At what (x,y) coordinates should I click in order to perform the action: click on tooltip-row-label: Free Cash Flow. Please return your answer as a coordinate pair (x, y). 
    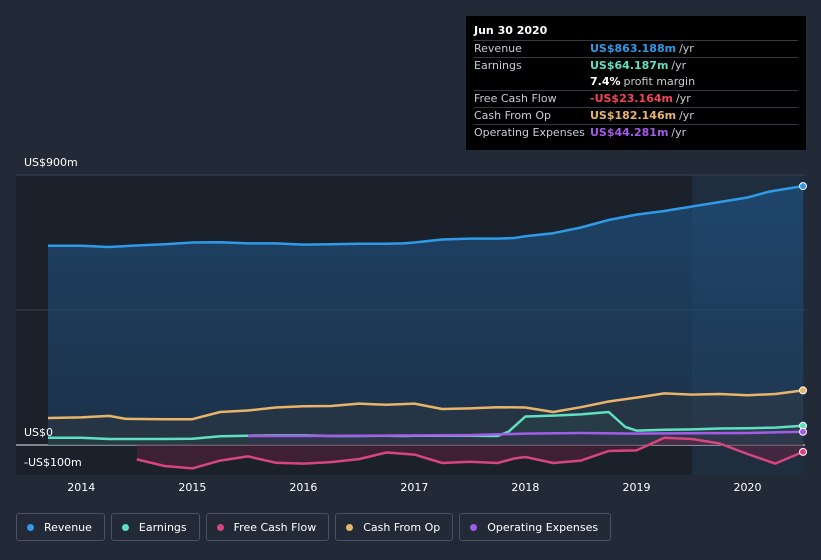
    Looking at the image, I should click on (515, 98).